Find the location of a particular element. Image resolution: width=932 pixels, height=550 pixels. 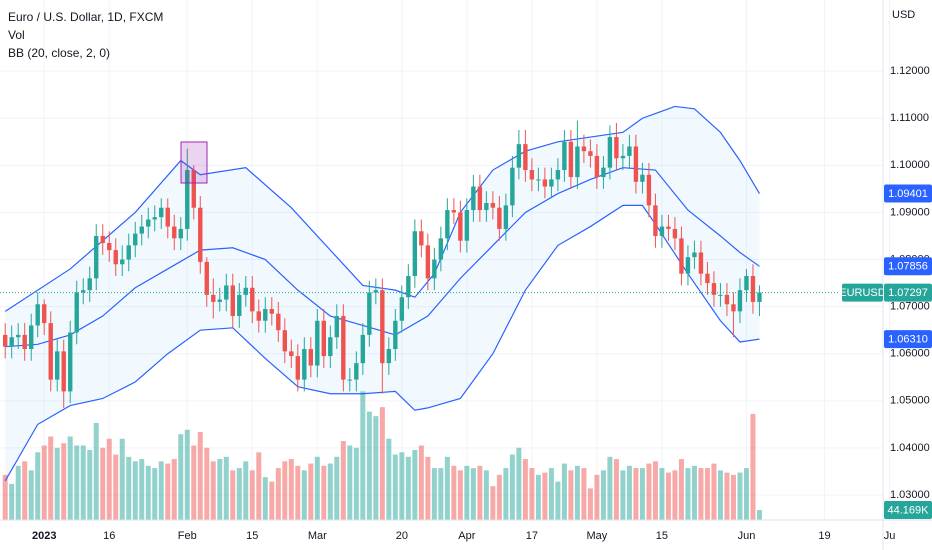

y-tick-label: 1.07000 is located at coordinates (910, 307).